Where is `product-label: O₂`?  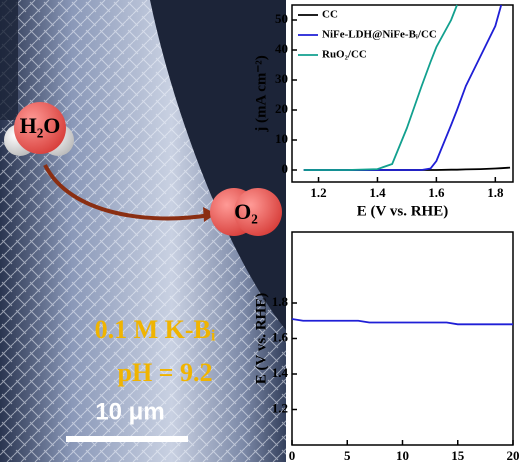
product-label: O₂ is located at coordinates (246, 211).